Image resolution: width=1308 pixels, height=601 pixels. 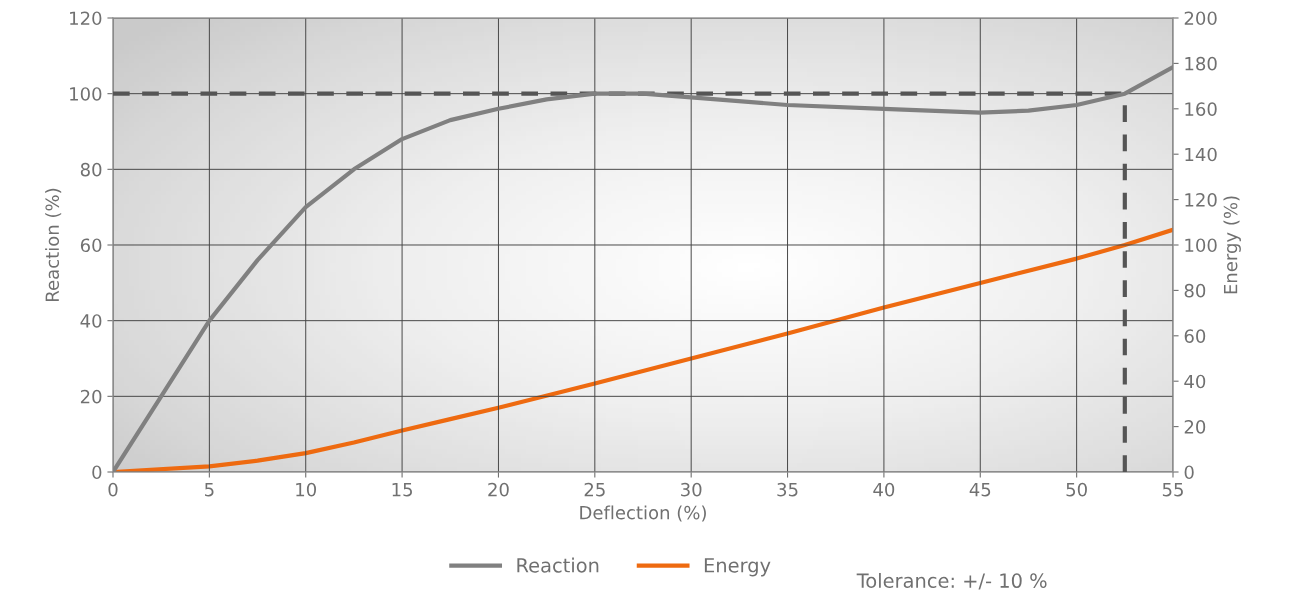 What do you see at coordinates (691, 489) in the screenshot?
I see `x-tick-label: 30` at bounding box center [691, 489].